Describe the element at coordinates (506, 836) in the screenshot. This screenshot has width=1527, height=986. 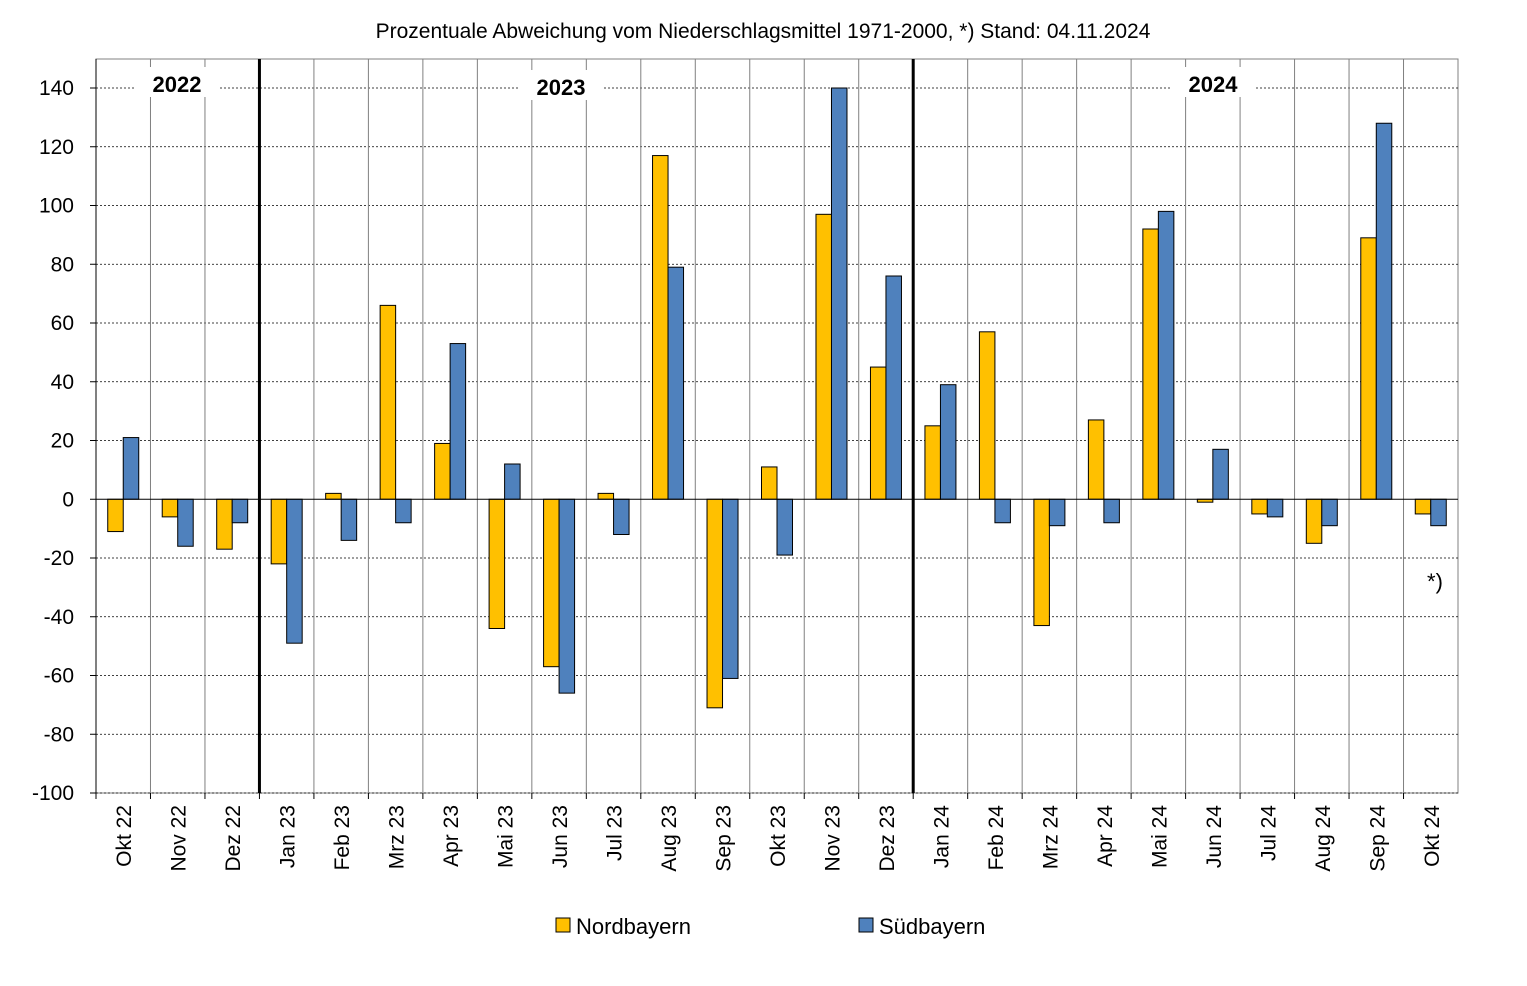
I see `x-tick-label: Mai 23` at that location.